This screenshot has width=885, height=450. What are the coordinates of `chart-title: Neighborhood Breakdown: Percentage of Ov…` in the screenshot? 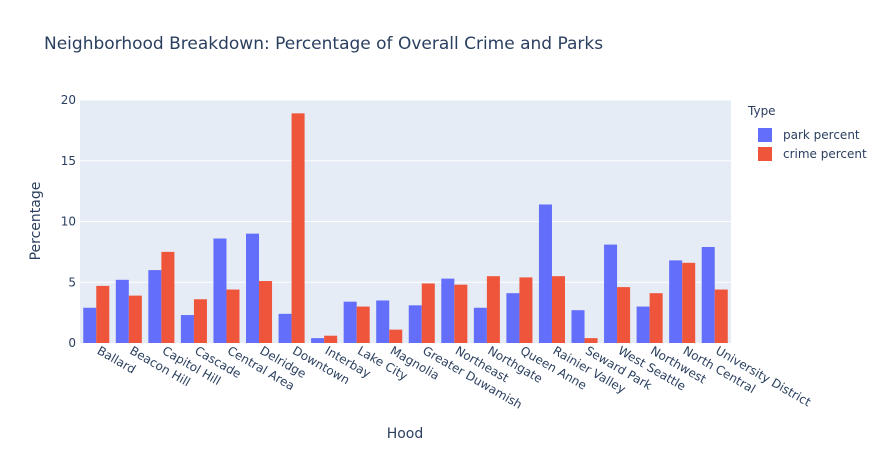 It's located at (324, 44).